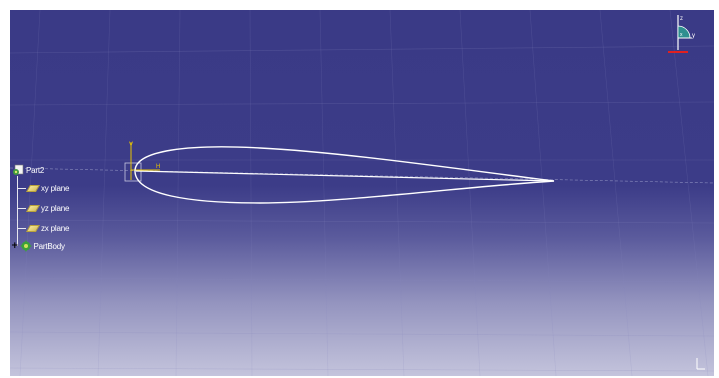 The width and height of the screenshot is (719, 378). Describe the element at coordinates (55, 208) in the screenshot. I see `tree-item-label: yz plane` at that location.